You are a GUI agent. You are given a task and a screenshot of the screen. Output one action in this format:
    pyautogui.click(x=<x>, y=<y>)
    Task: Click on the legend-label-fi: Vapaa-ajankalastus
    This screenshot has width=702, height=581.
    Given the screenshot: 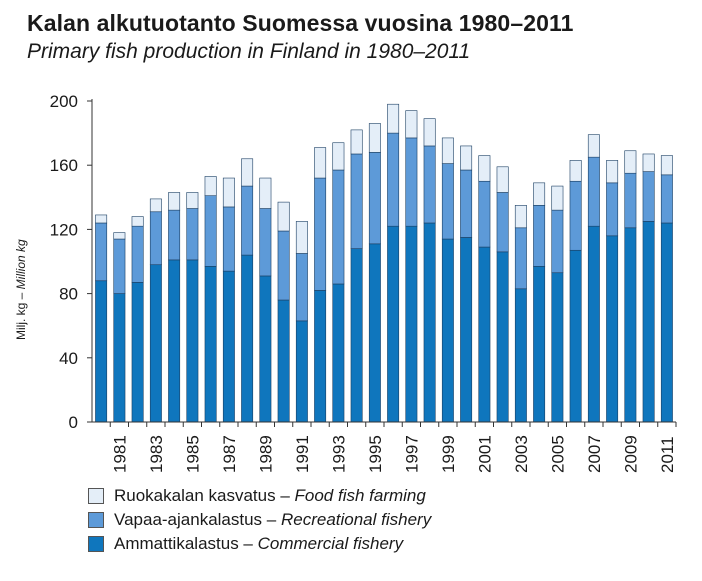 What is the action you would take?
    pyautogui.click(x=188, y=519)
    